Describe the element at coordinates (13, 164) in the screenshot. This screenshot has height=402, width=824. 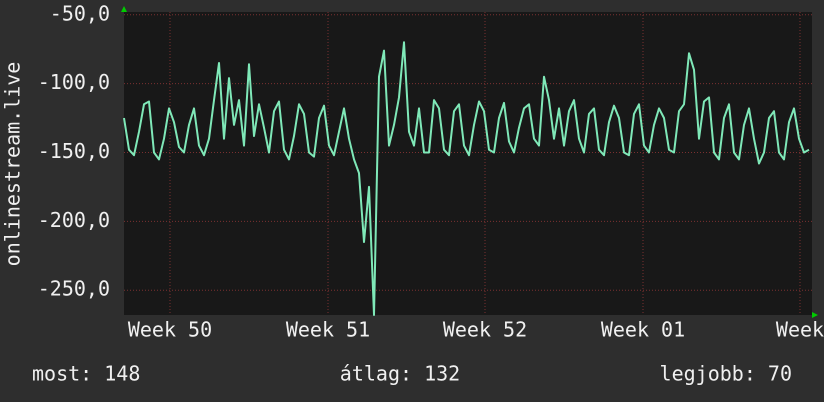
I see `y-axis-label: onlinestream.live` at that location.